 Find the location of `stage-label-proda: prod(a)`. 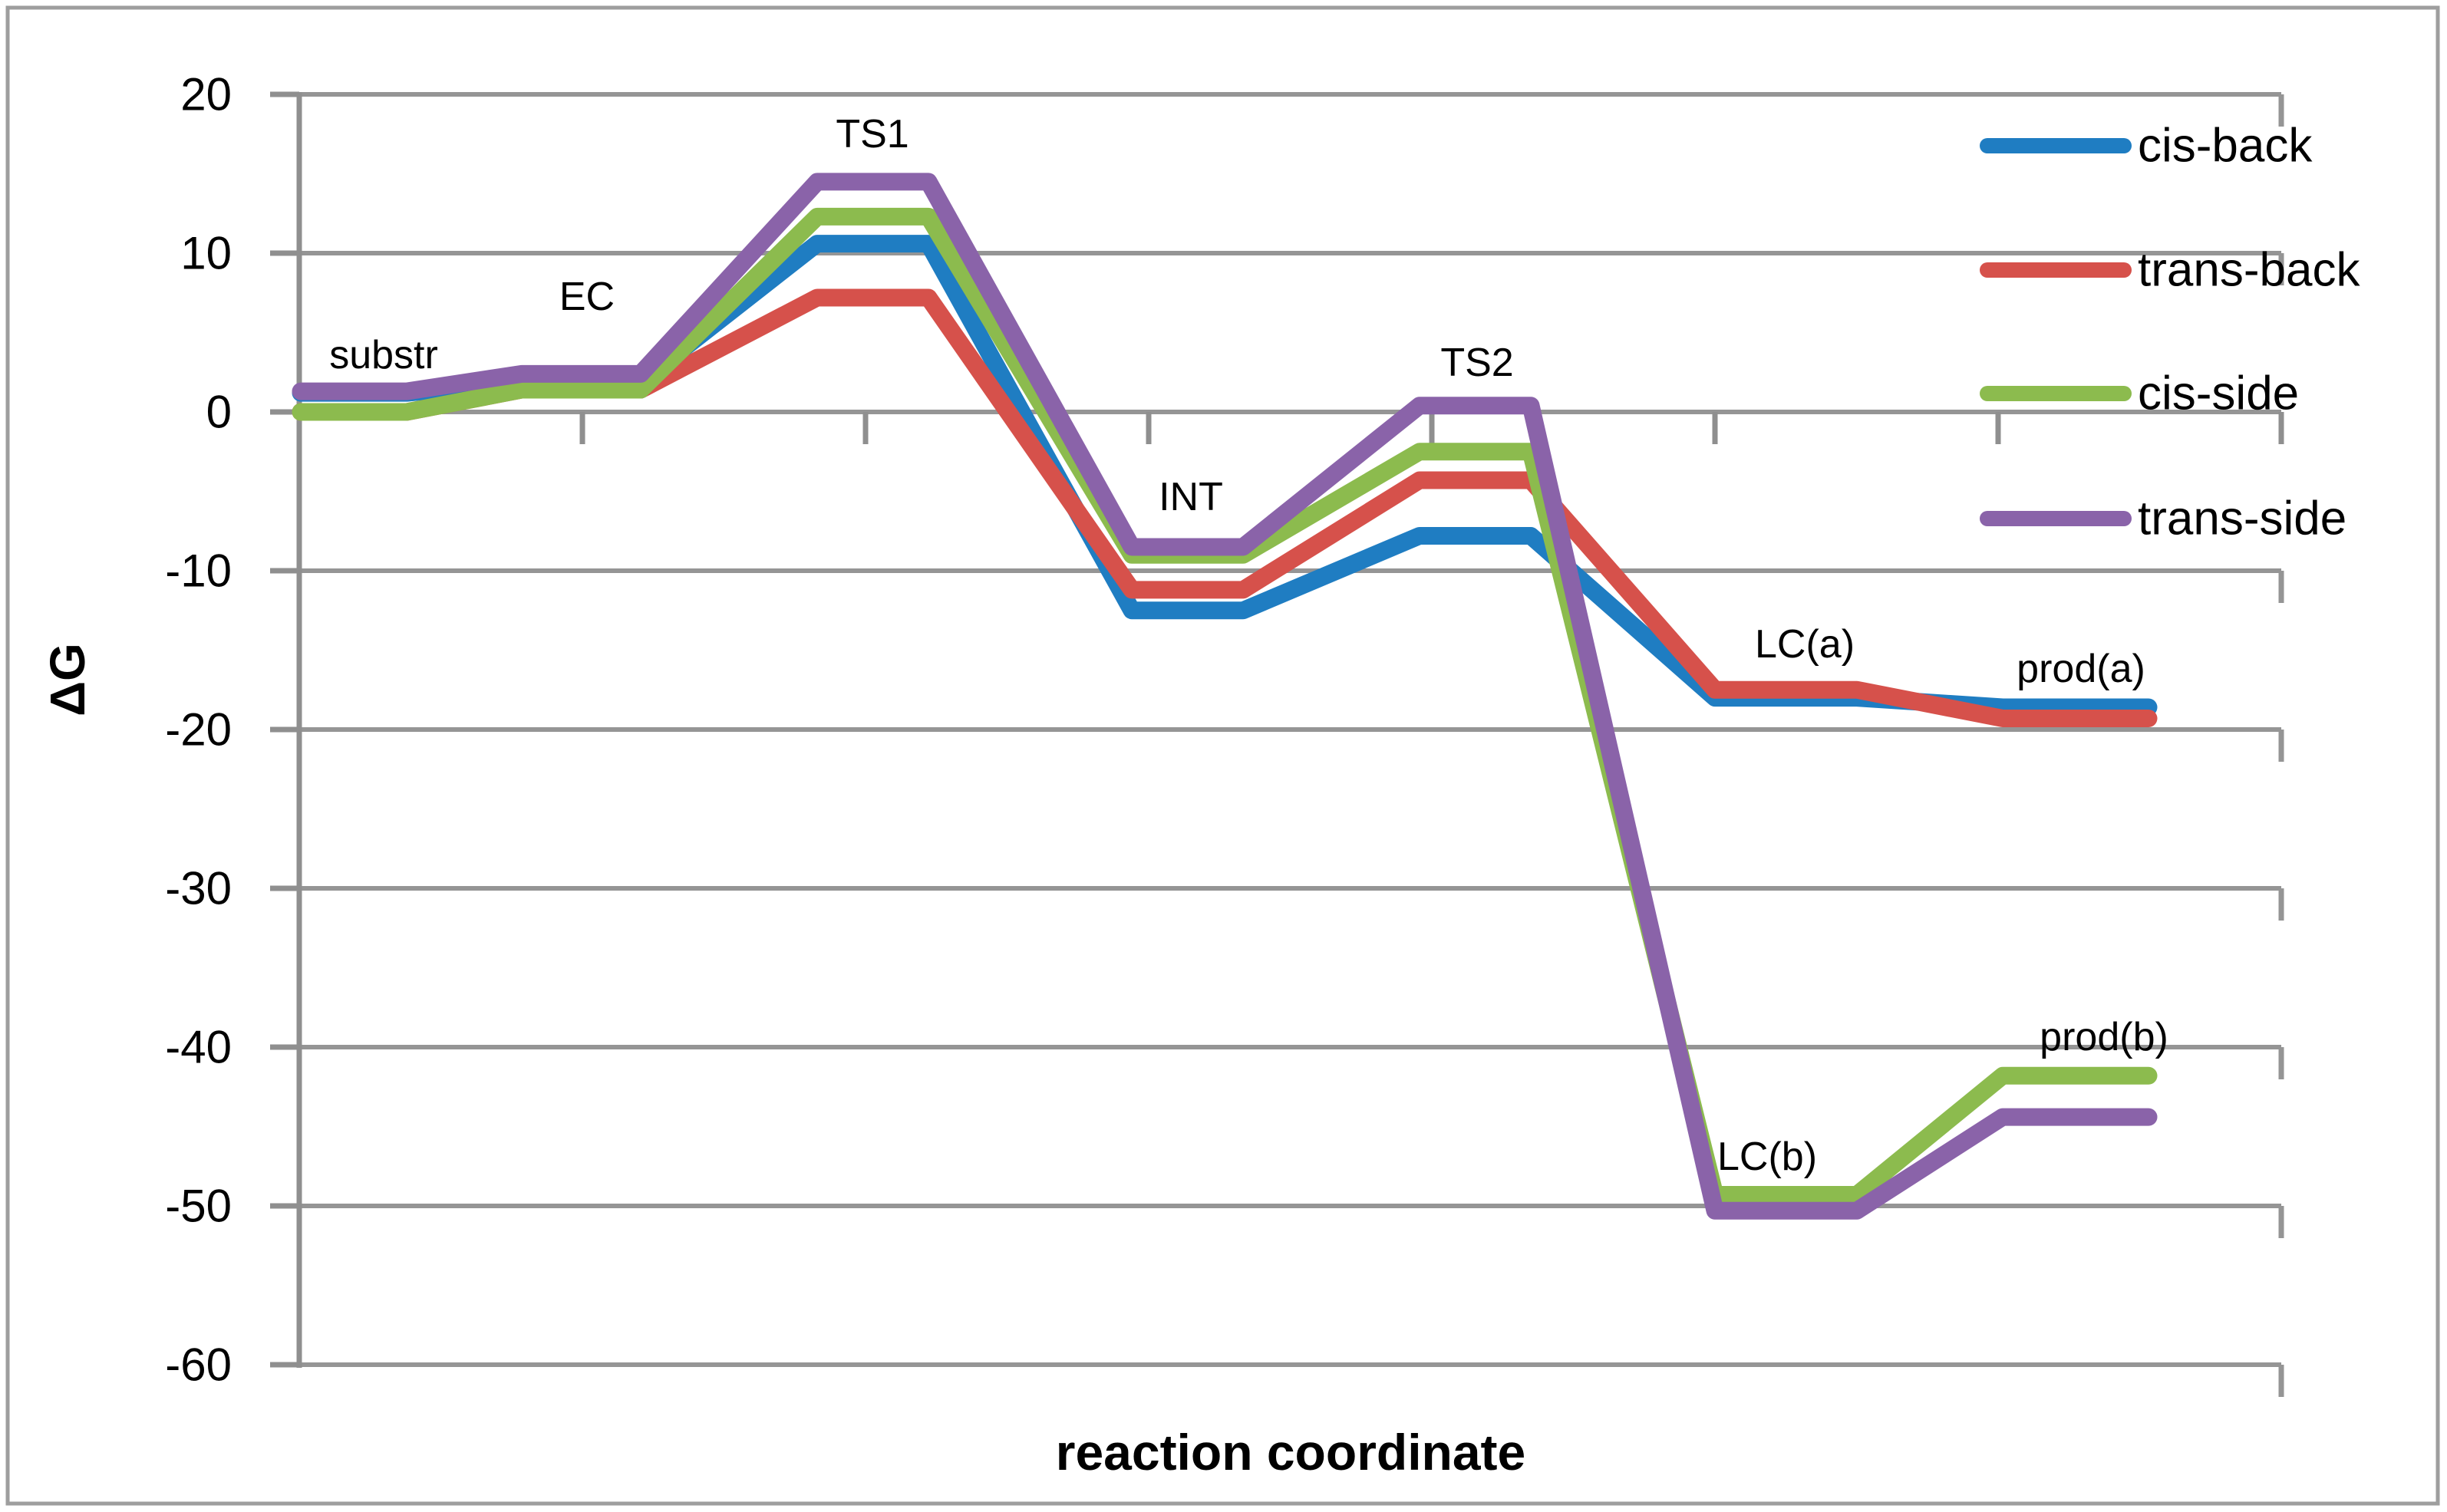

stage-label-proda: prod(a) is located at coordinates (2081, 669).